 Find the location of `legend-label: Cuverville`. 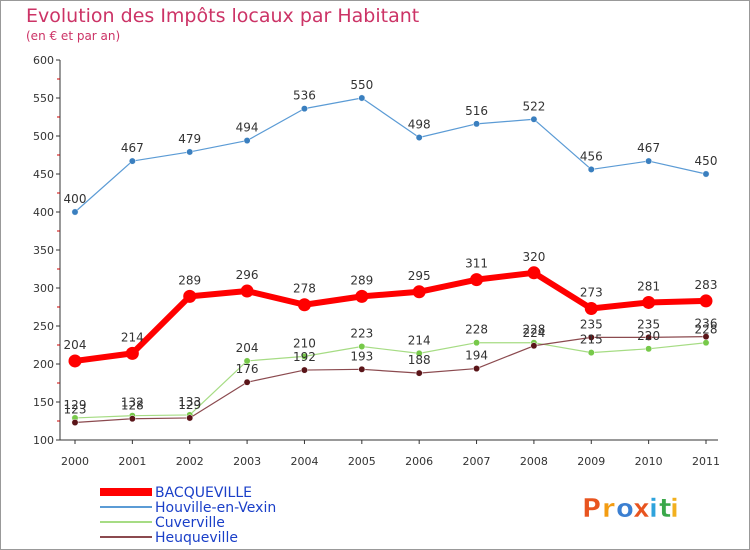

legend-label: Cuverville is located at coordinates (190, 523).